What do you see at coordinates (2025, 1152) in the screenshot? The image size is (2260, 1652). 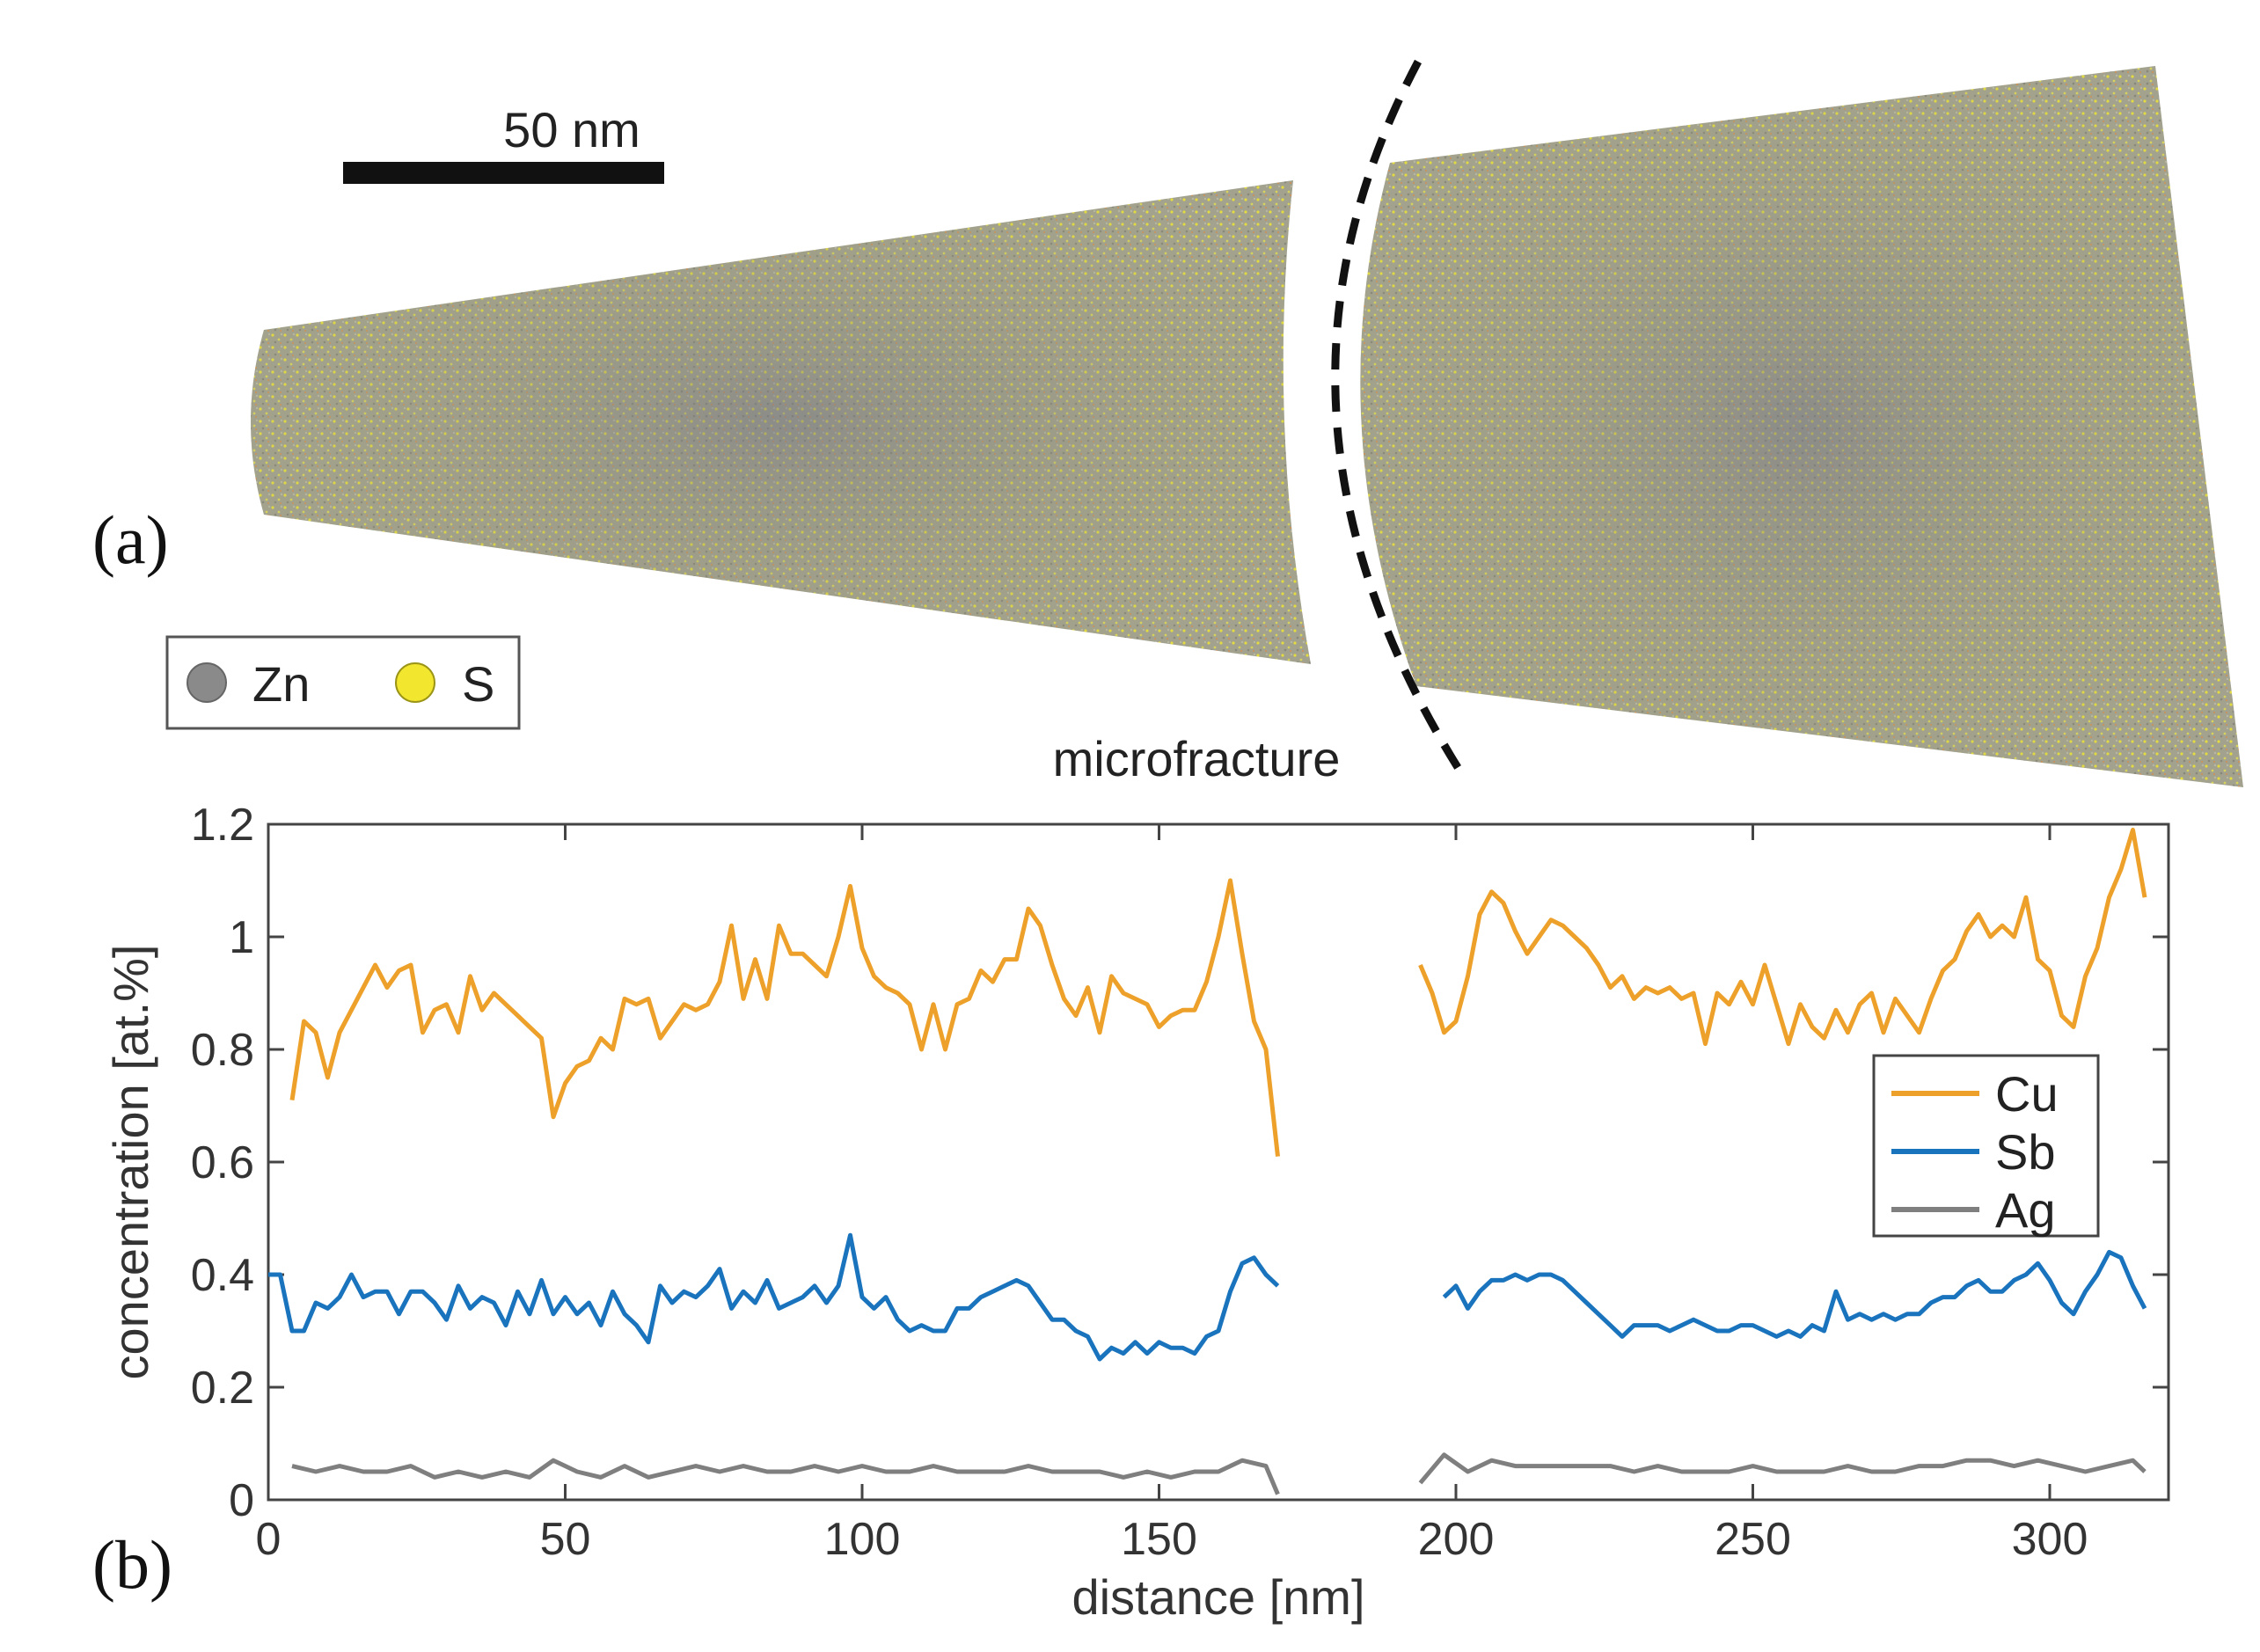 I see `legend-label-sb: Sb` at bounding box center [2025, 1152].